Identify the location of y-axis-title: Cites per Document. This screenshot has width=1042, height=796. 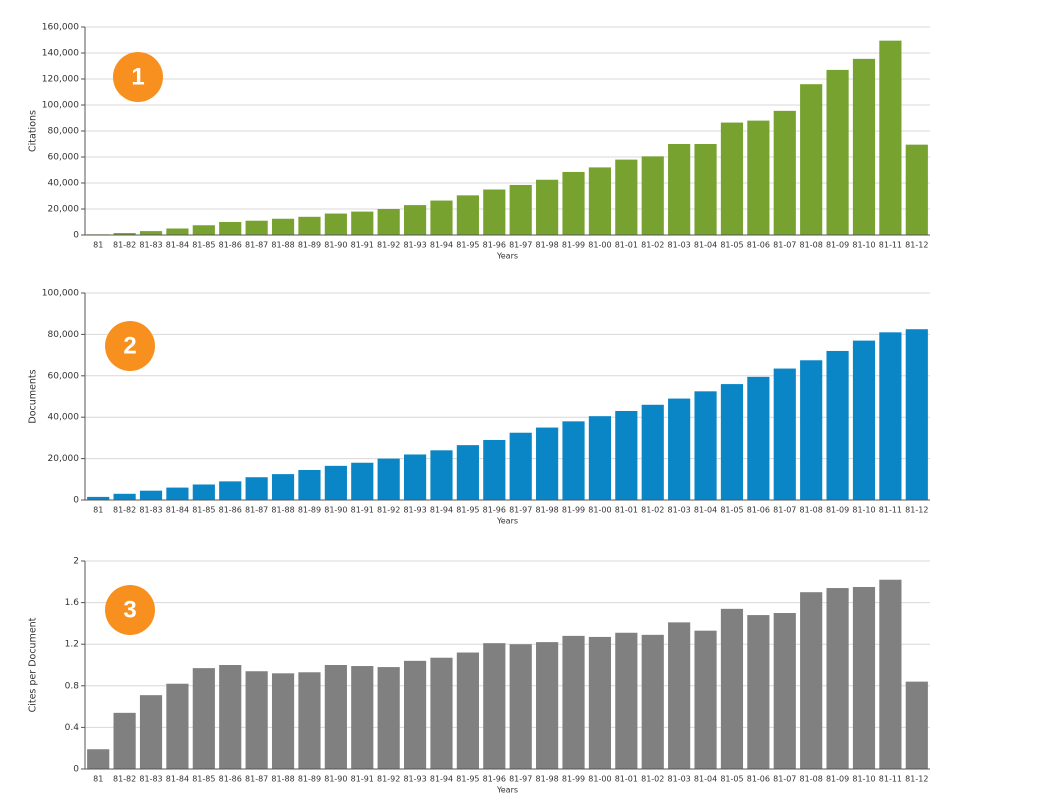
(33, 664).